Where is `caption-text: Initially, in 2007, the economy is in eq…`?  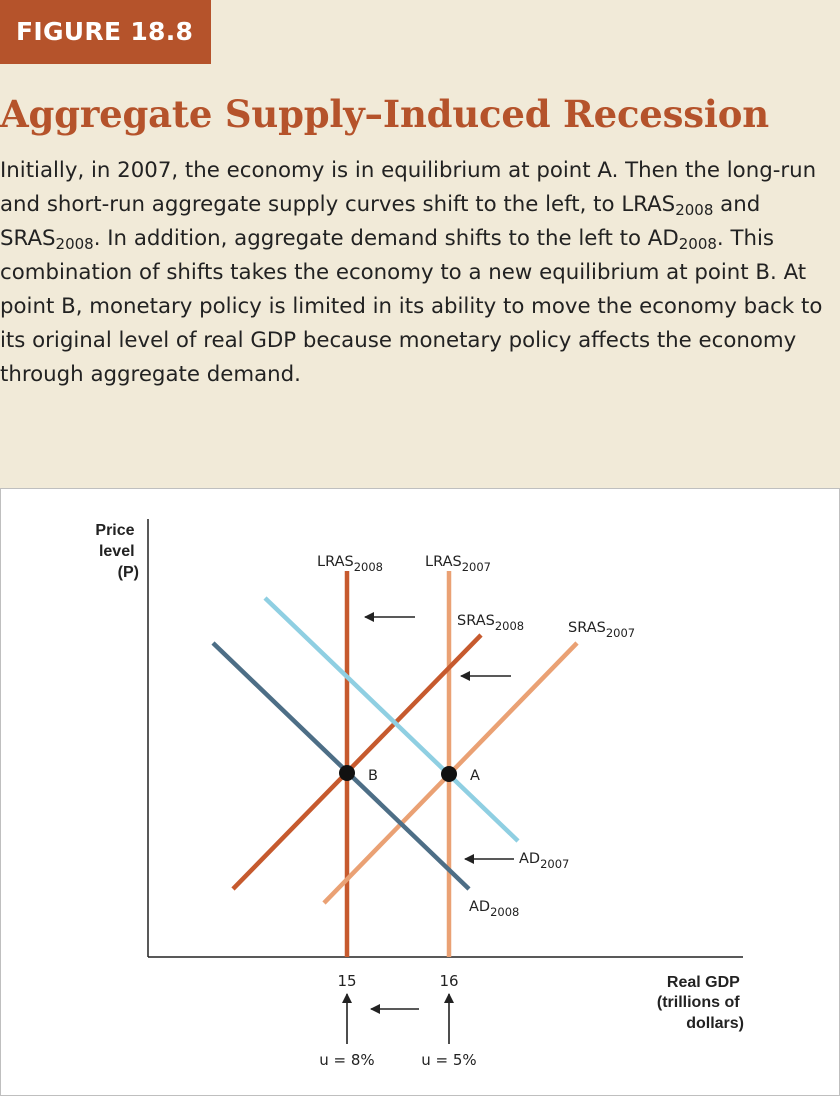
caption-text: Initially, in 2007, the economy is in eq… is located at coordinates (408, 187).